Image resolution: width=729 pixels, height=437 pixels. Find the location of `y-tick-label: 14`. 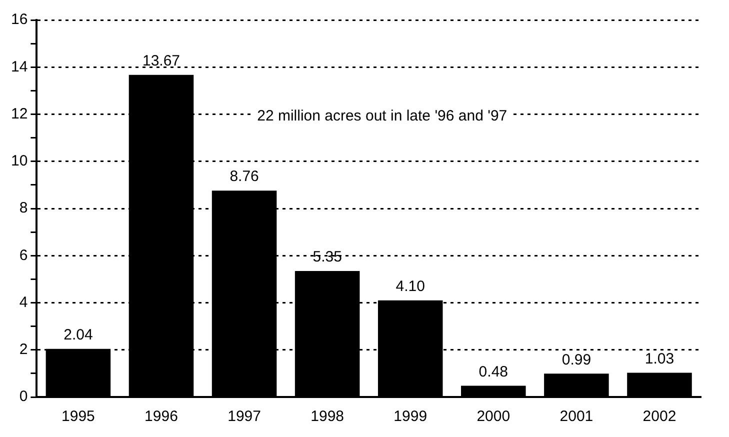

y-tick-label: 14 is located at coordinates (19, 67).